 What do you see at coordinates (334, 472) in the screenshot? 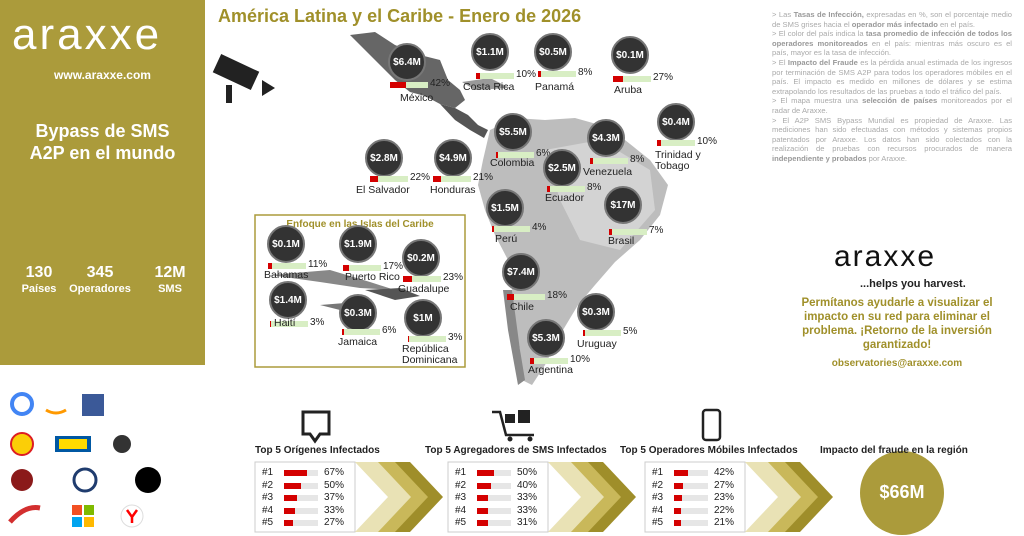
I see `rank-value: 67%` at bounding box center [334, 472].